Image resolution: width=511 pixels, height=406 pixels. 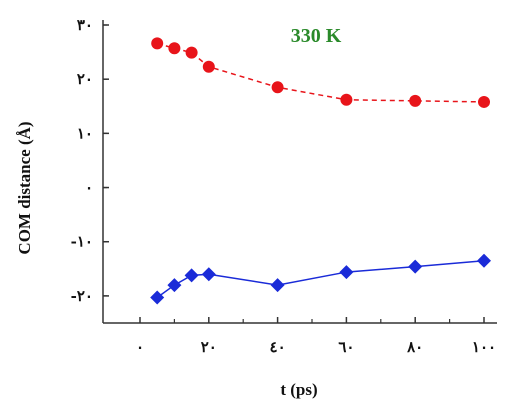 What do you see at coordinates (484, 347) in the screenshot?
I see `x-tick-label: ١٠٠` at bounding box center [484, 347].